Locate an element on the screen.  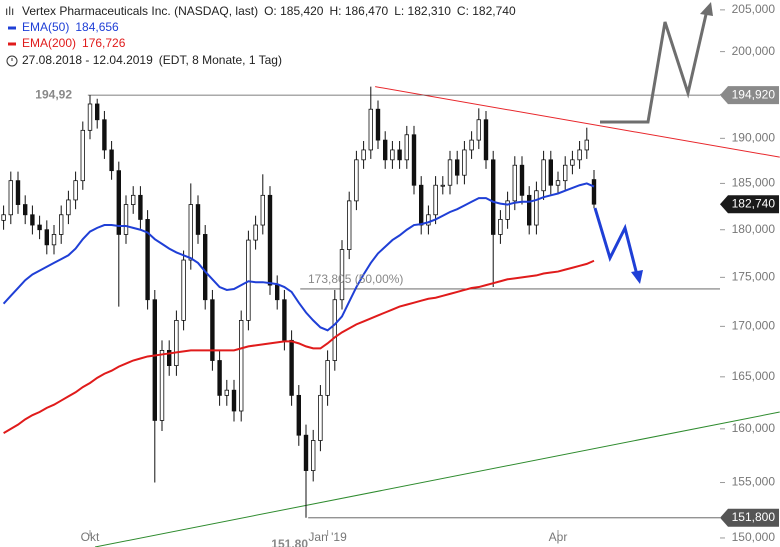
legend-entry: EMA(50) 184,656 is located at coordinates (70, 27).